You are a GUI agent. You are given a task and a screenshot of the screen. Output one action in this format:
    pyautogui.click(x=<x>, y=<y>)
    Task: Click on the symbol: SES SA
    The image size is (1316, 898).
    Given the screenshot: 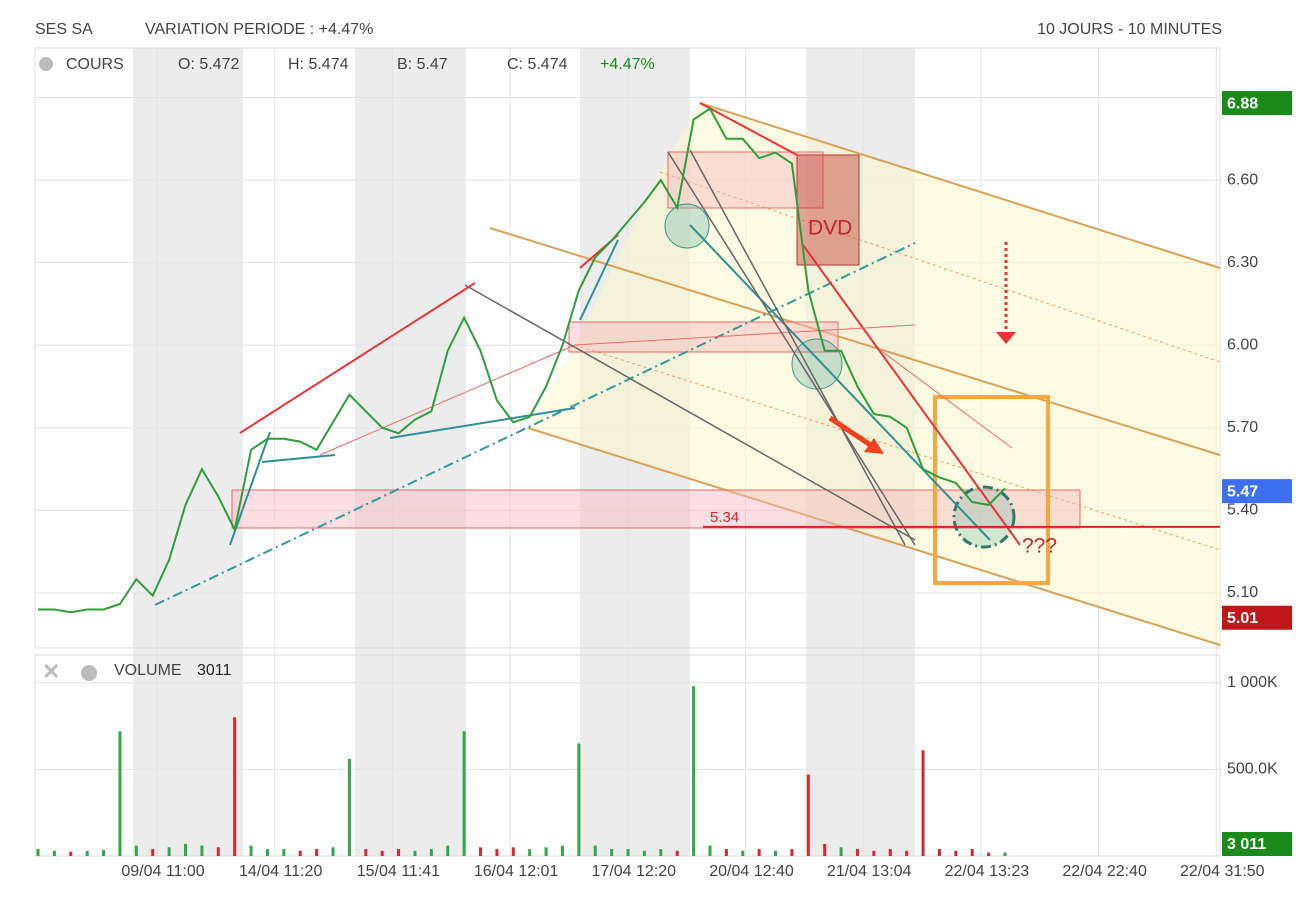 What is the action you would take?
    pyautogui.click(x=64, y=29)
    